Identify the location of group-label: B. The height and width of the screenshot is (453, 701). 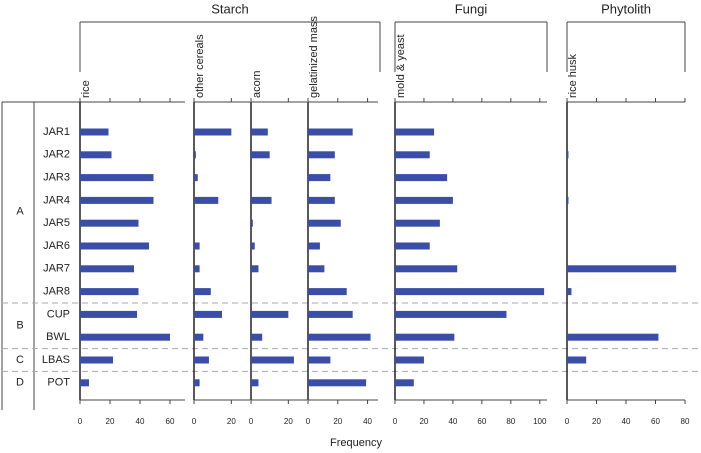
(19, 326).